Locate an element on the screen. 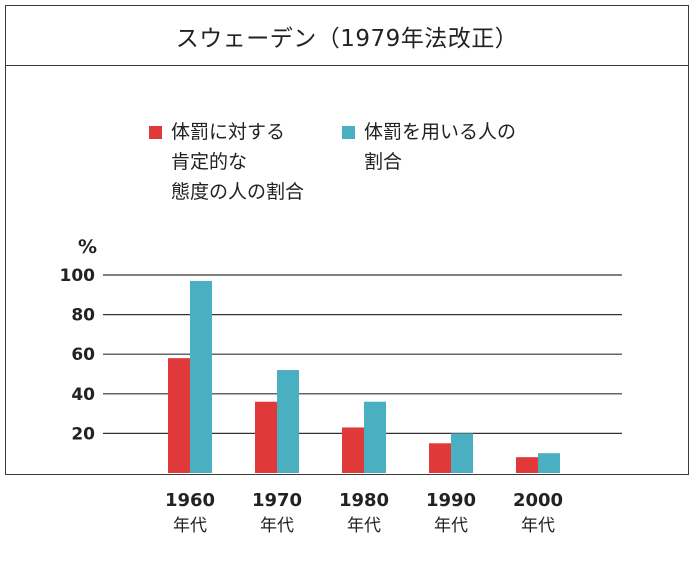 The width and height of the screenshot is (700, 566). legend-label-uses-punishment: 体罰を用いる人の 割合 is located at coordinates (440, 147).